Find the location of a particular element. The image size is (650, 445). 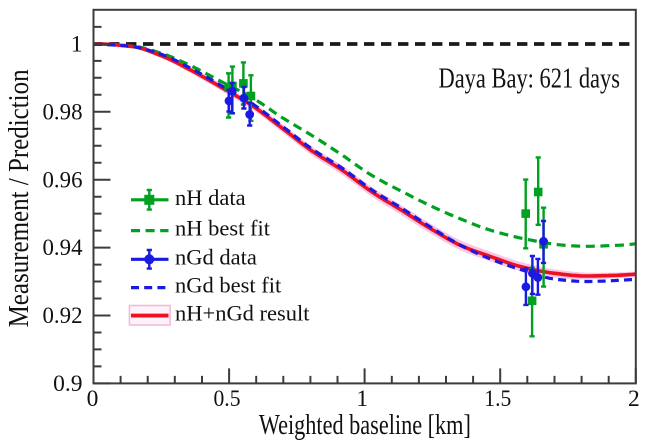

svg-text: 0.5 is located at coordinates (227, 399).